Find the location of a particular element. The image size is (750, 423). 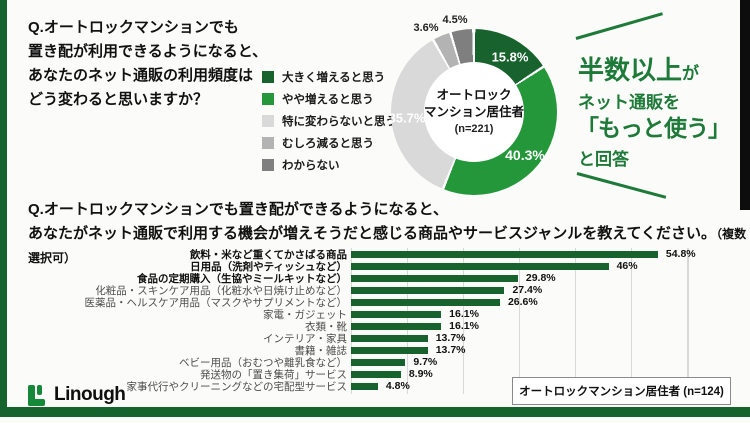

legend-label: 特に変わらないと思う is located at coordinates (339, 122).